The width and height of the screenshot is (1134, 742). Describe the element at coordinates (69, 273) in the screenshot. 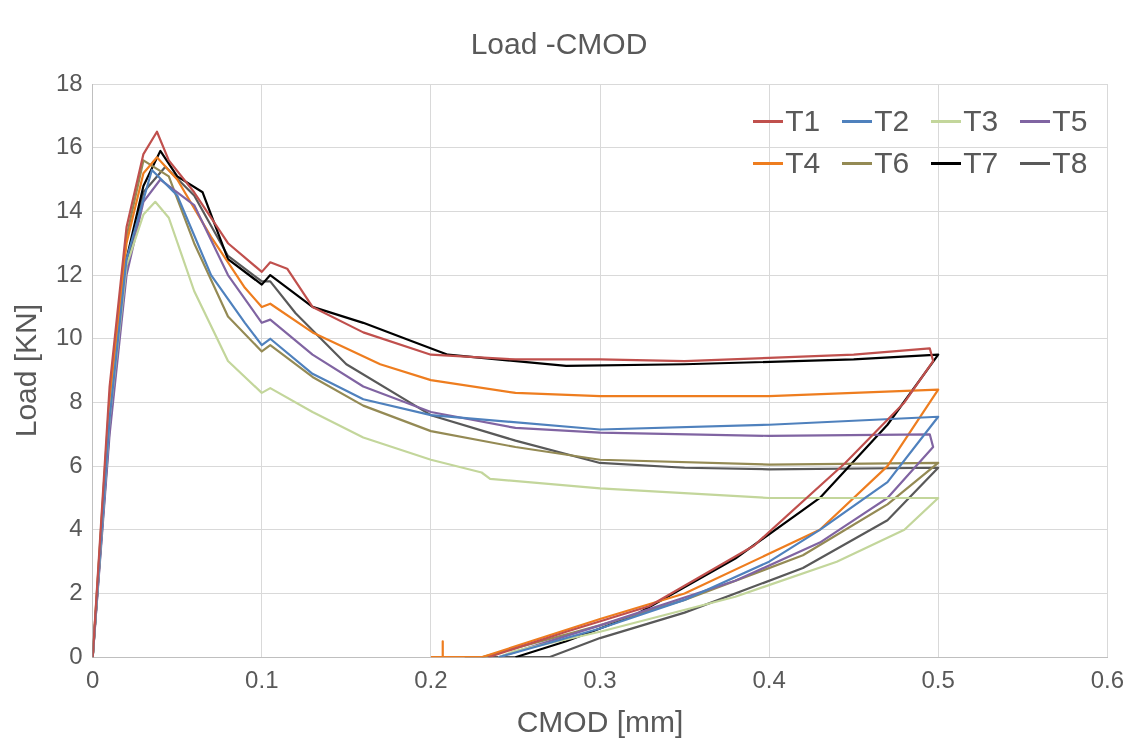

I see `y-tick-label: 12` at that location.